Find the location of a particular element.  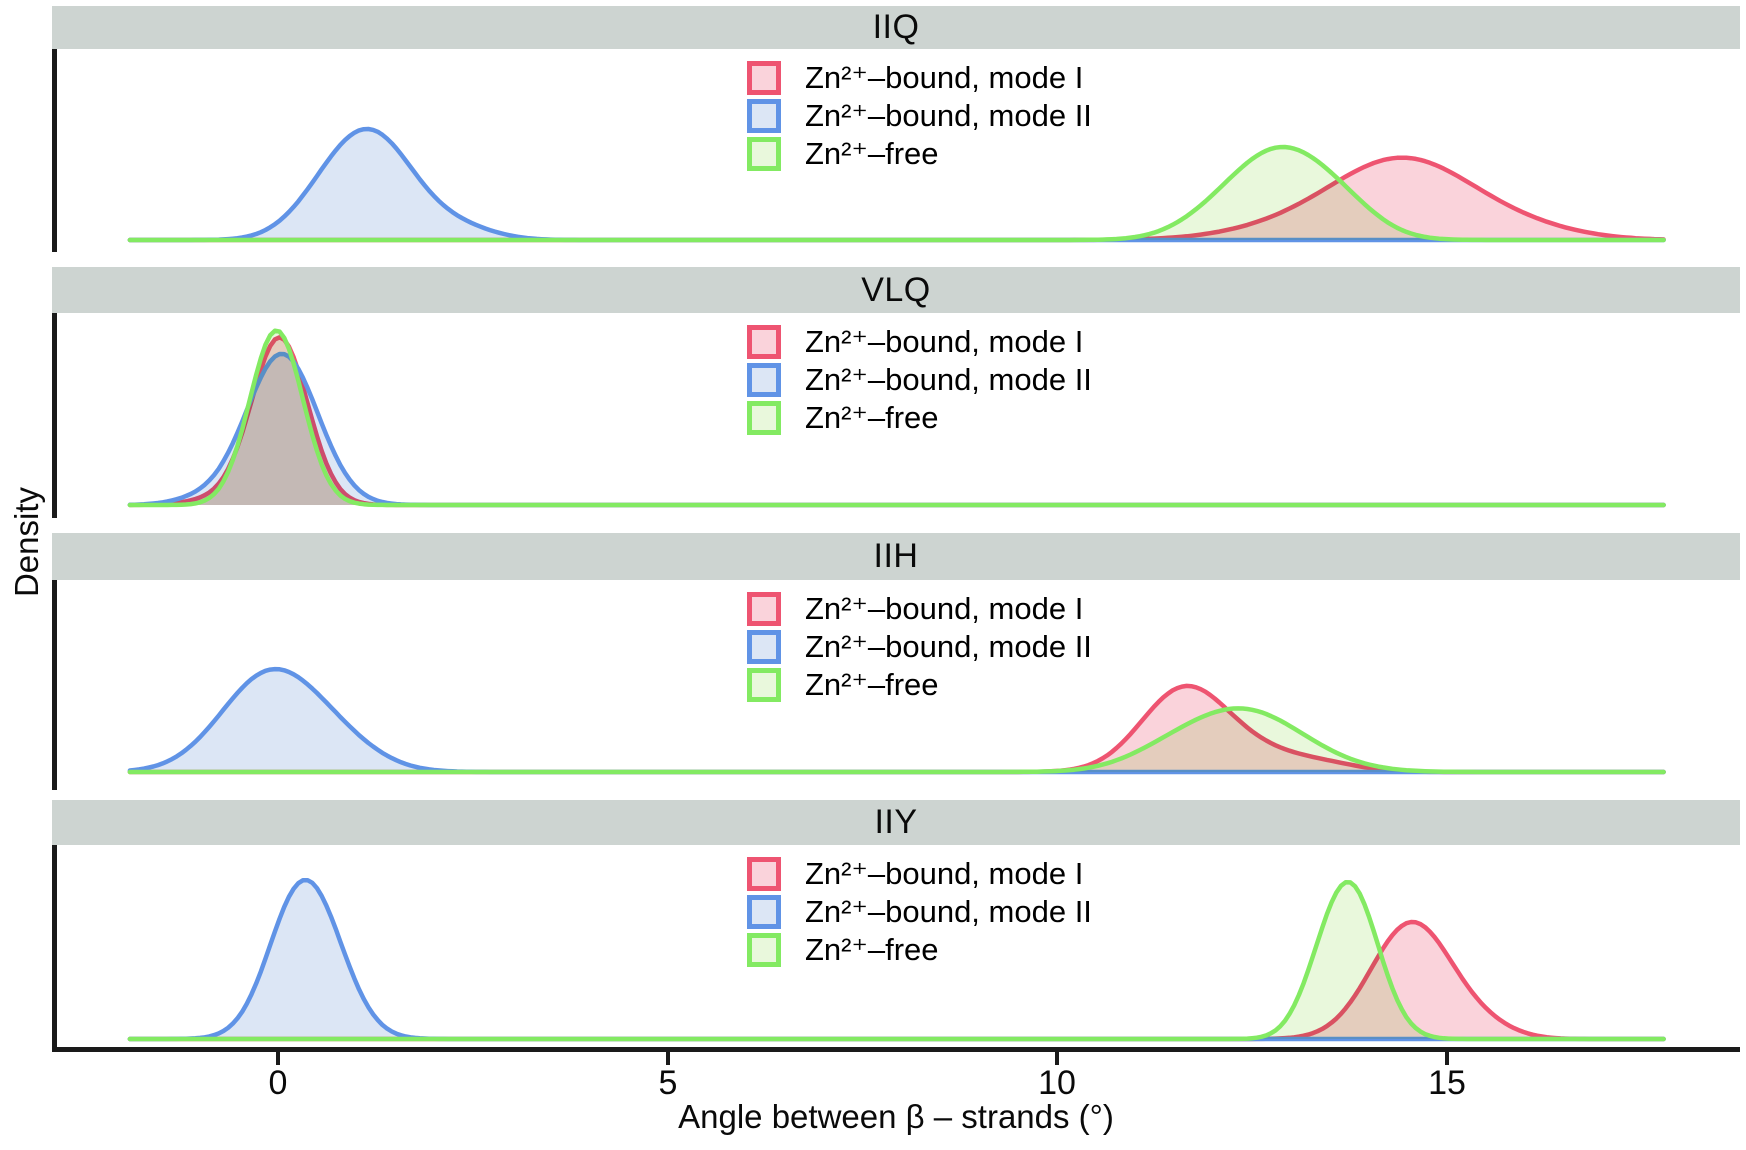

x-axis-title: Angle between β – strands (°) is located at coordinates (896, 1116).